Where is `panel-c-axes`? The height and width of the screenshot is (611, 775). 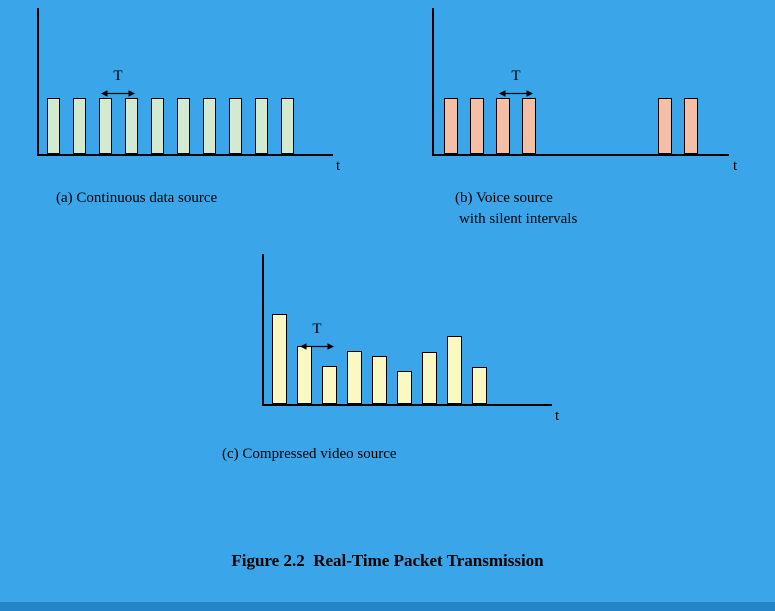
panel-c-axes is located at coordinates (407, 330).